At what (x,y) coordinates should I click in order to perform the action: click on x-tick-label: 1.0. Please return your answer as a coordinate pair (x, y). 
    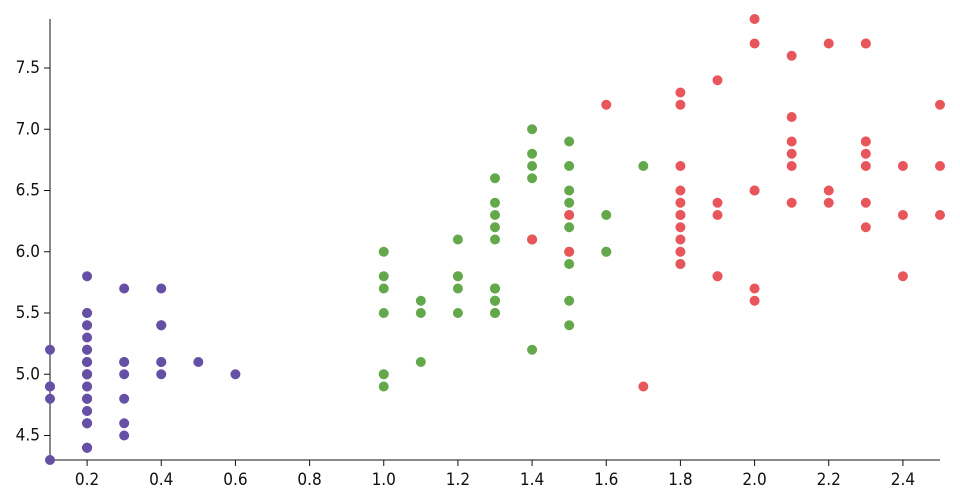
    Looking at the image, I should click on (384, 480).